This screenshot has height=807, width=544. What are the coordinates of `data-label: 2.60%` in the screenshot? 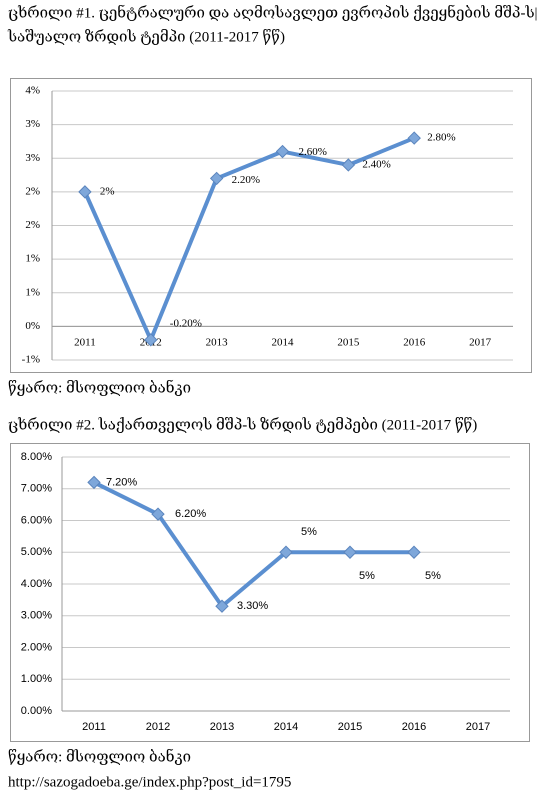 It's located at (313, 152).